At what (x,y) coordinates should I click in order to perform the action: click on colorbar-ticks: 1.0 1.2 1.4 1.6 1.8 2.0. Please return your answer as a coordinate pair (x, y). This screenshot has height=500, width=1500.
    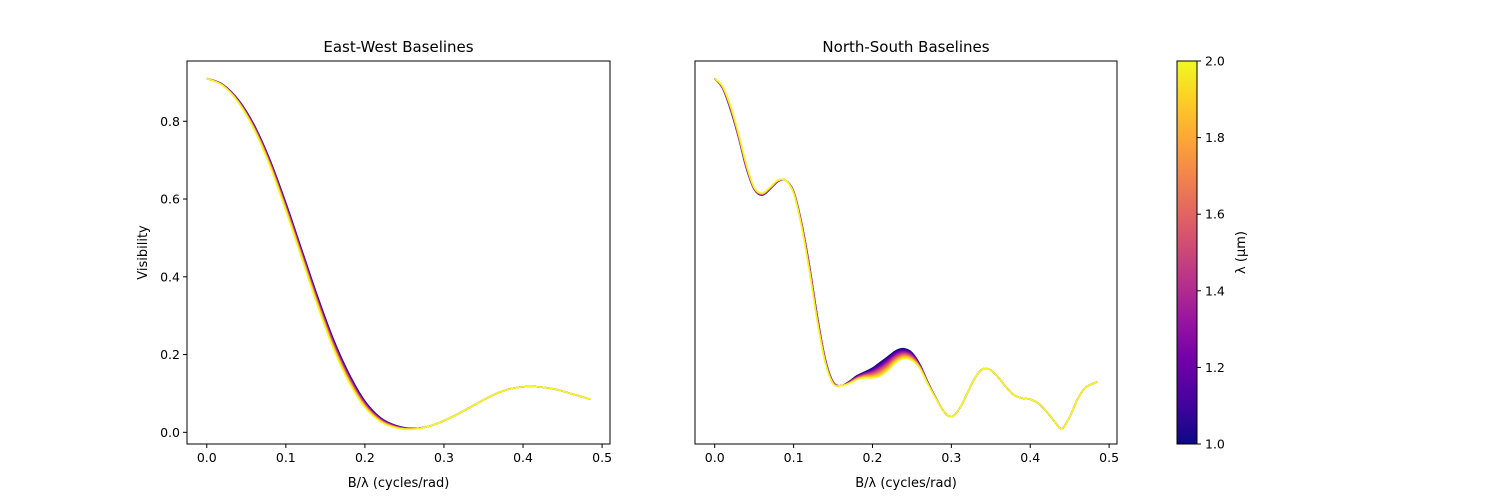
    Looking at the image, I should click on (1211, 253).